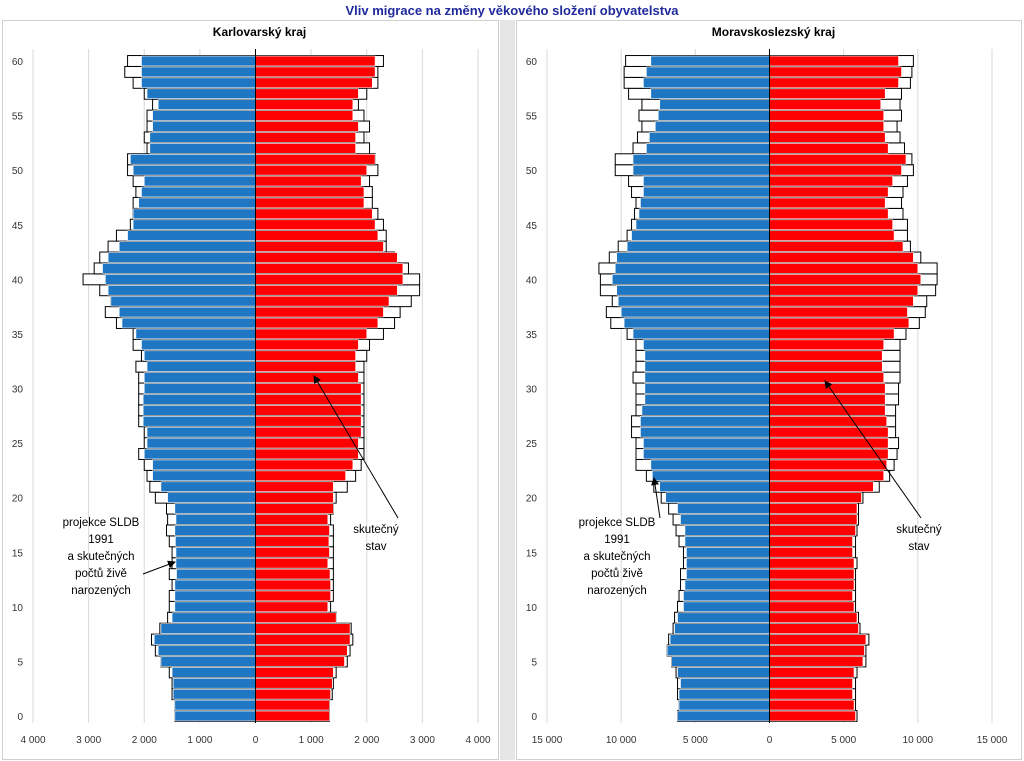  Describe the element at coordinates (534, 662) in the screenshot. I see `y-tick-label: 5` at that location.